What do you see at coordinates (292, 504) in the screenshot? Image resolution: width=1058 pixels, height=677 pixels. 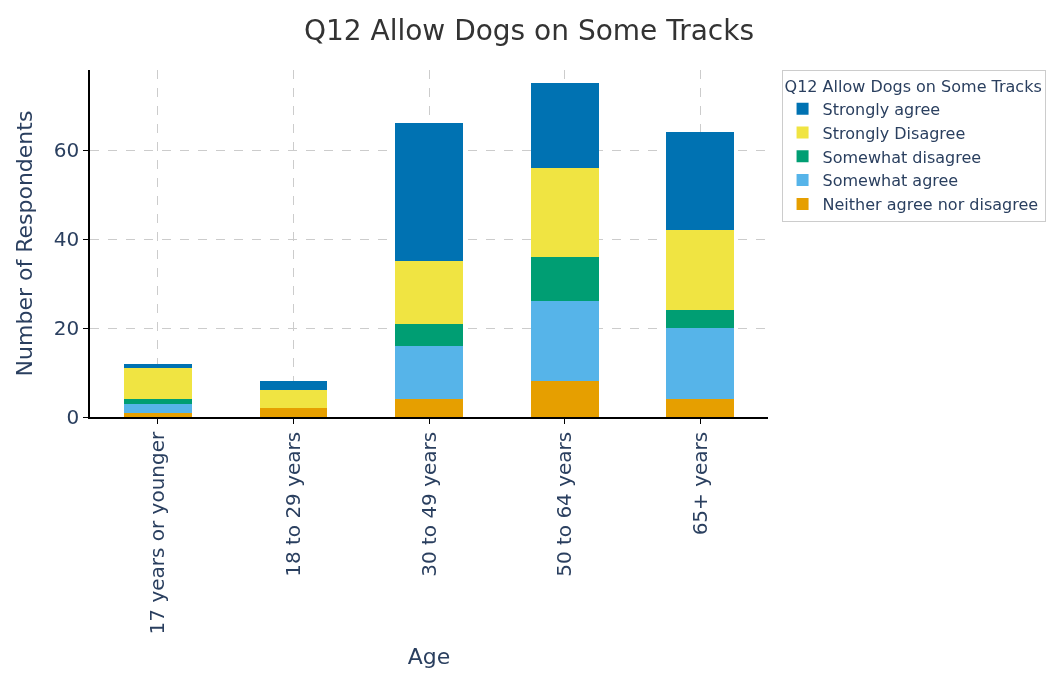 I see `x-tick-label: 18 to 29 years` at bounding box center [292, 504].